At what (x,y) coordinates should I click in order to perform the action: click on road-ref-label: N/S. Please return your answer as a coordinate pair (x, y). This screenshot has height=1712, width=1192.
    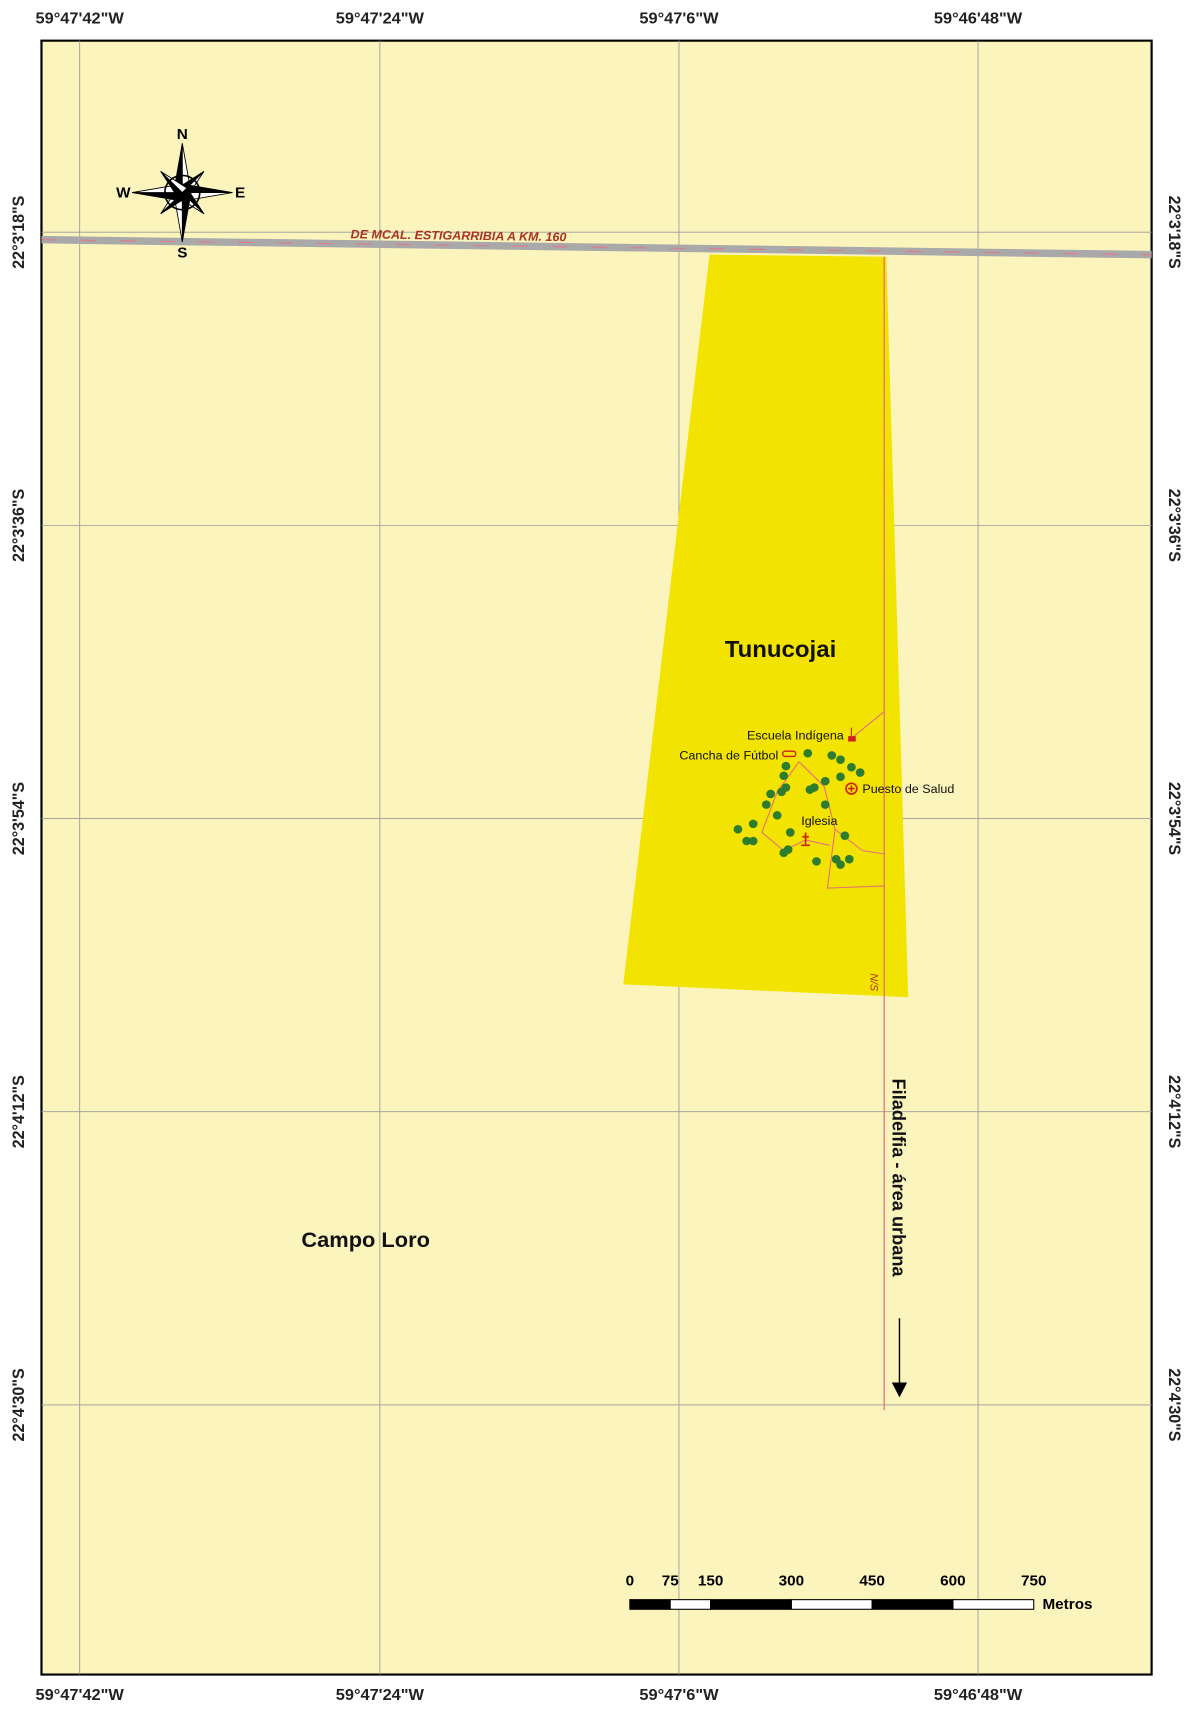
    Looking at the image, I should click on (873, 982).